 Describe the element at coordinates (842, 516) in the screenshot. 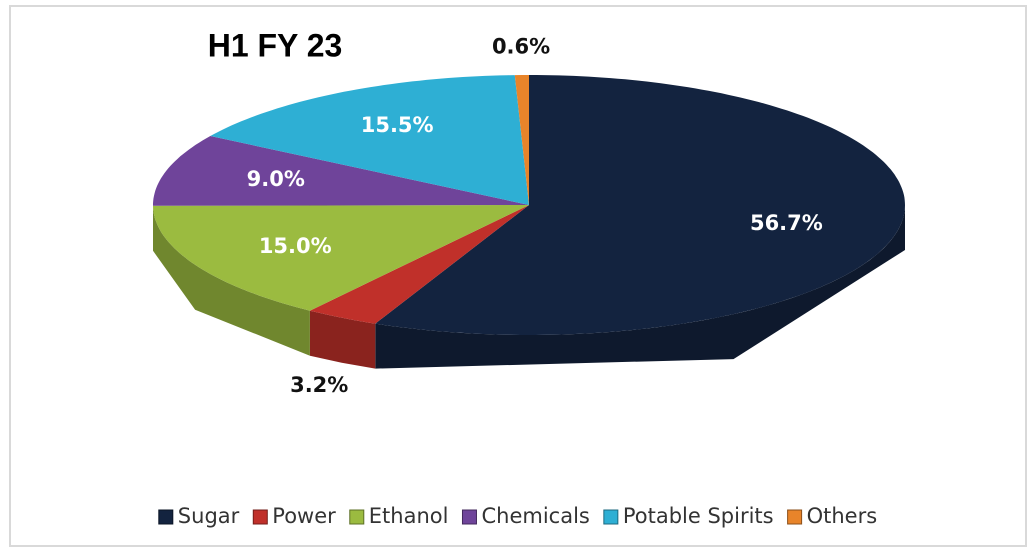

I see `legend-label: Others` at that location.